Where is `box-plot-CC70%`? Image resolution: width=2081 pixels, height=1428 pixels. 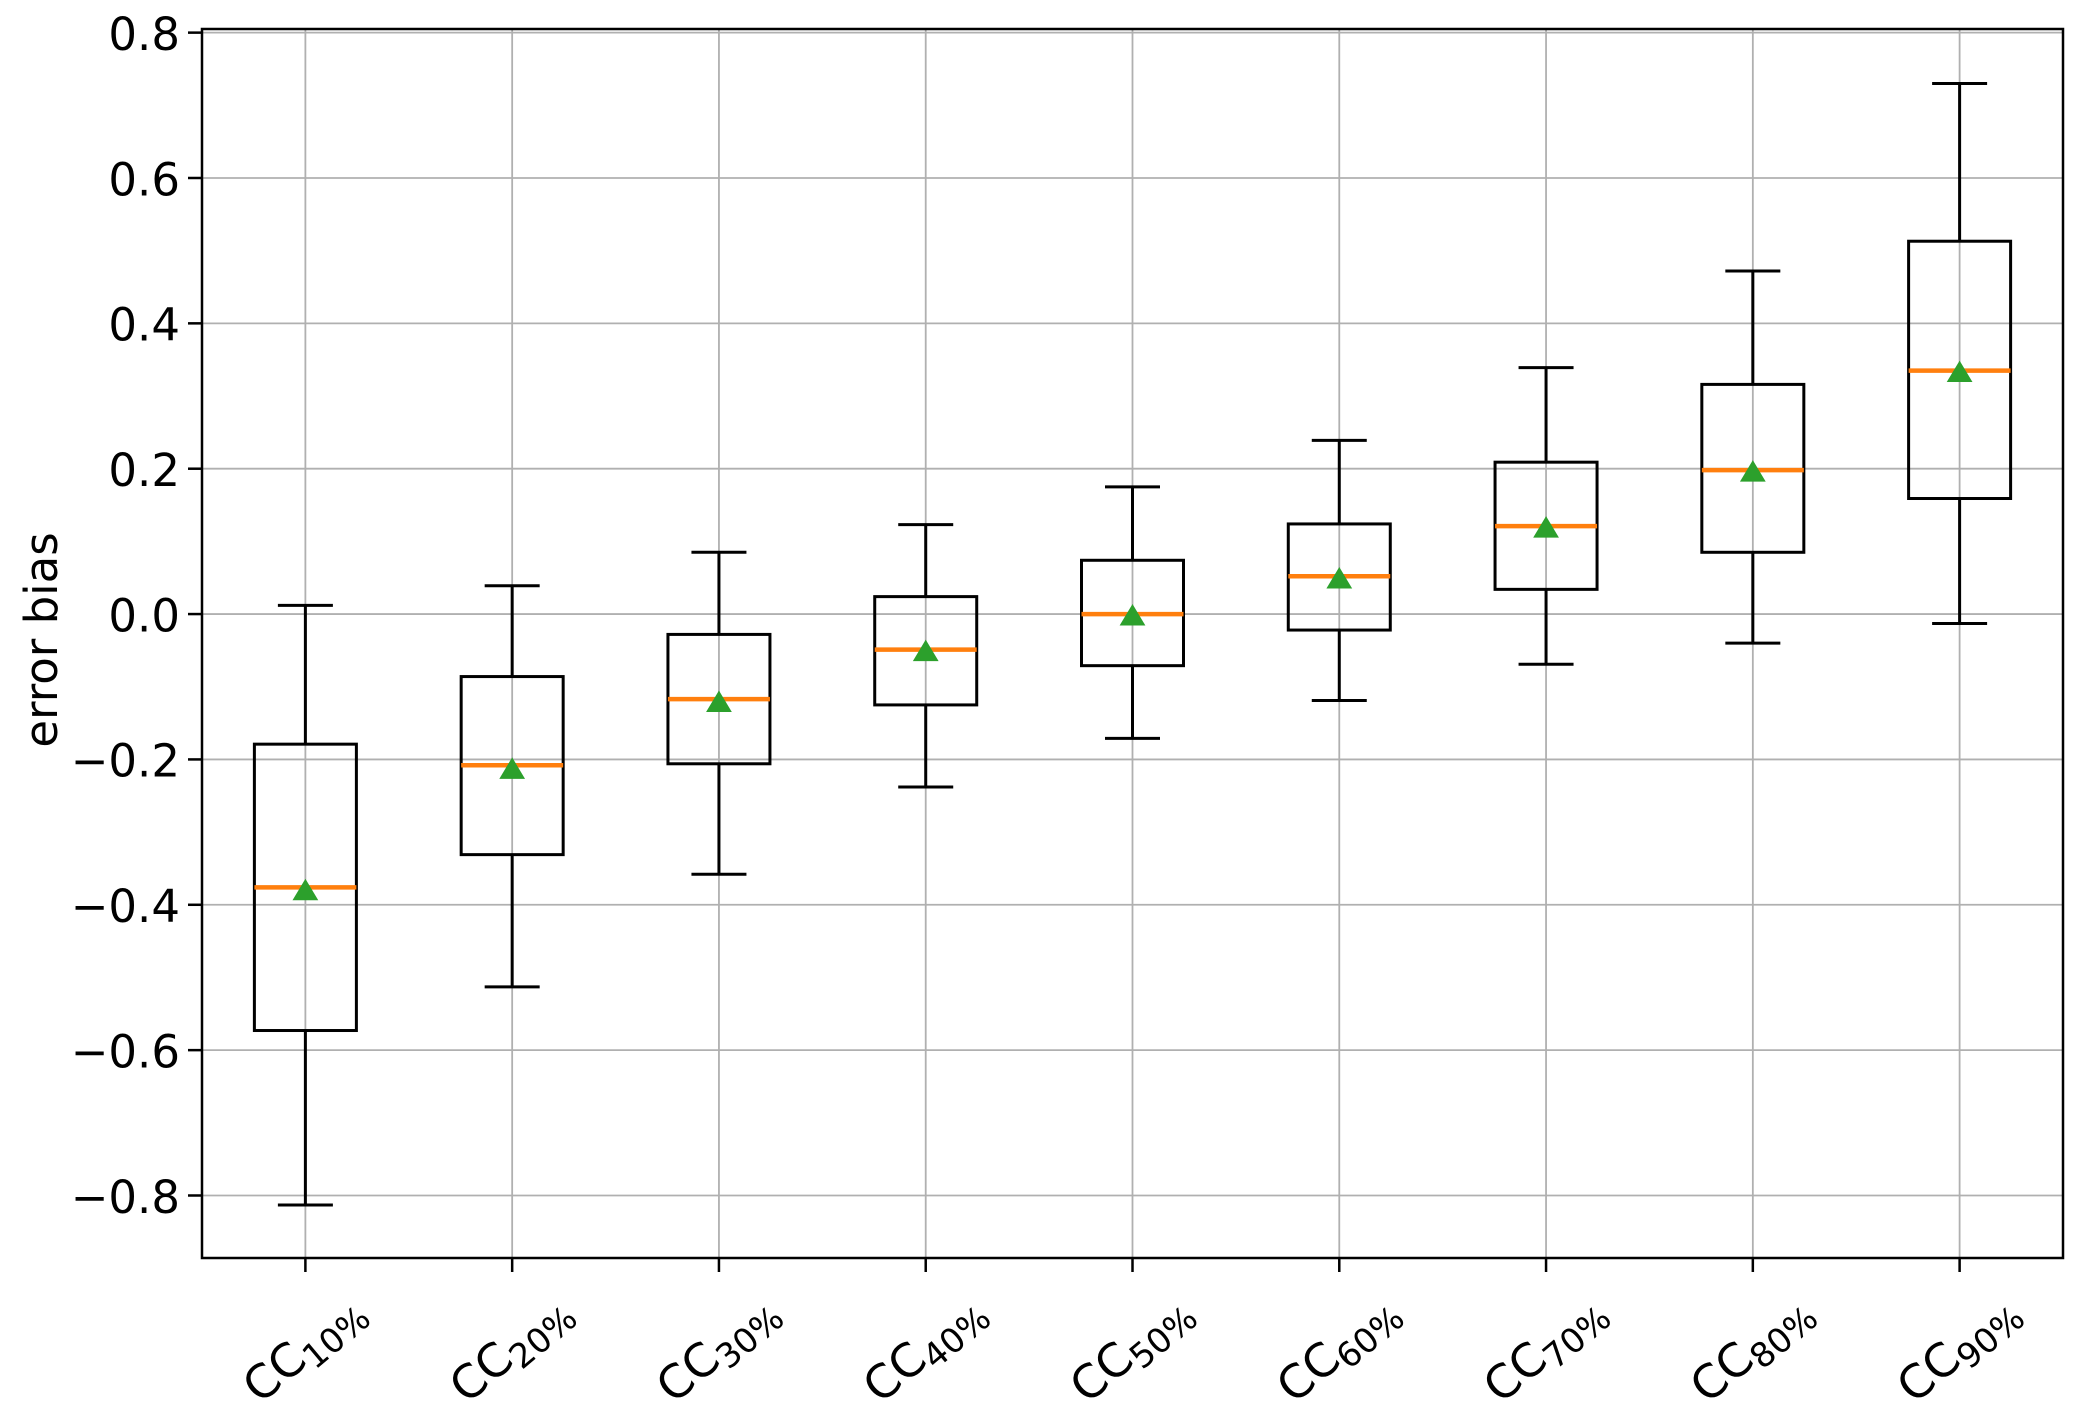
box-plot-CC70% is located at coordinates (1546, 516).